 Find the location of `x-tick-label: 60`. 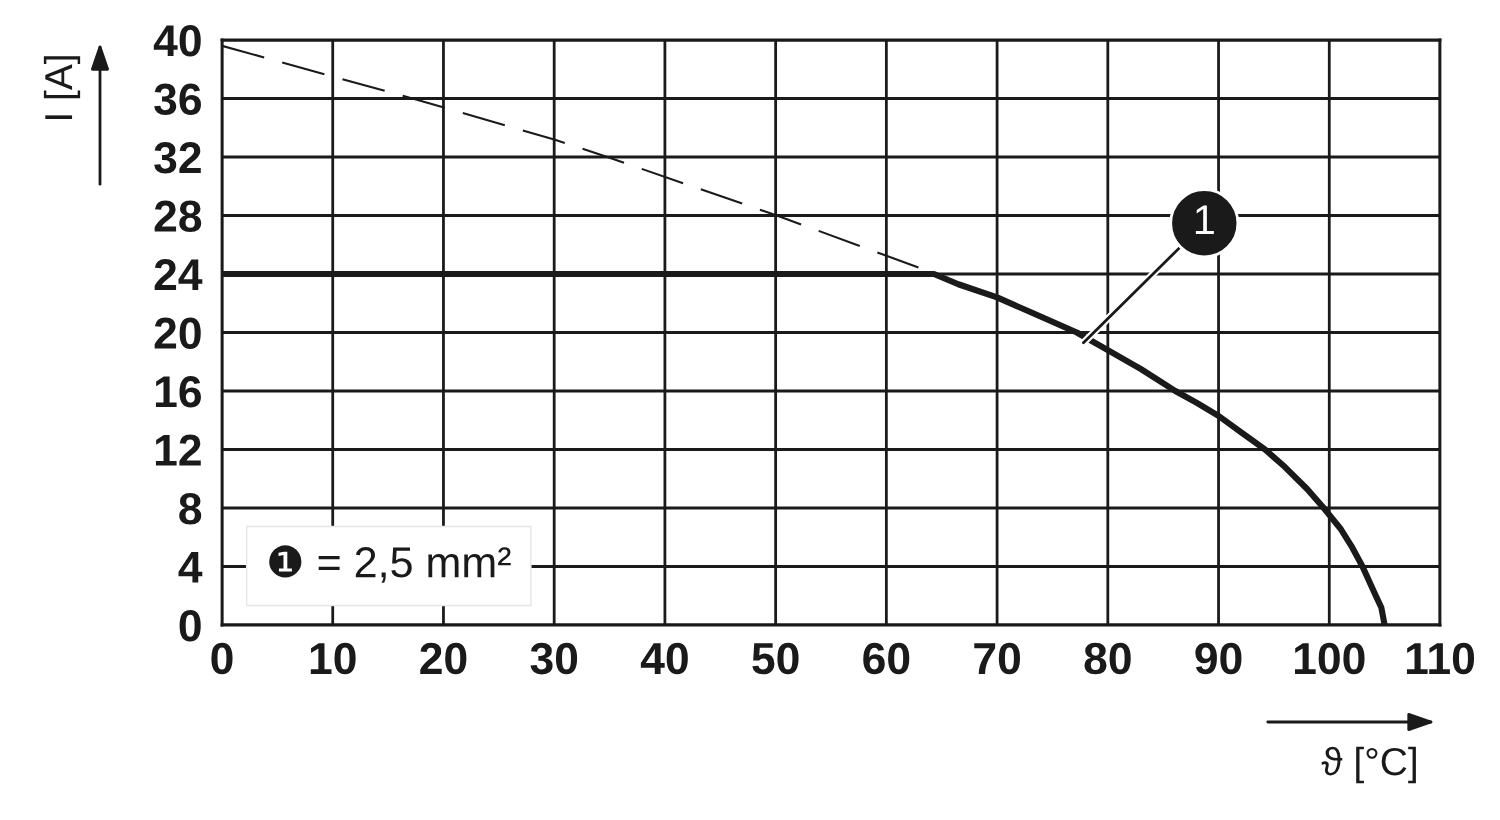

x-tick-label: 60 is located at coordinates (886, 658).